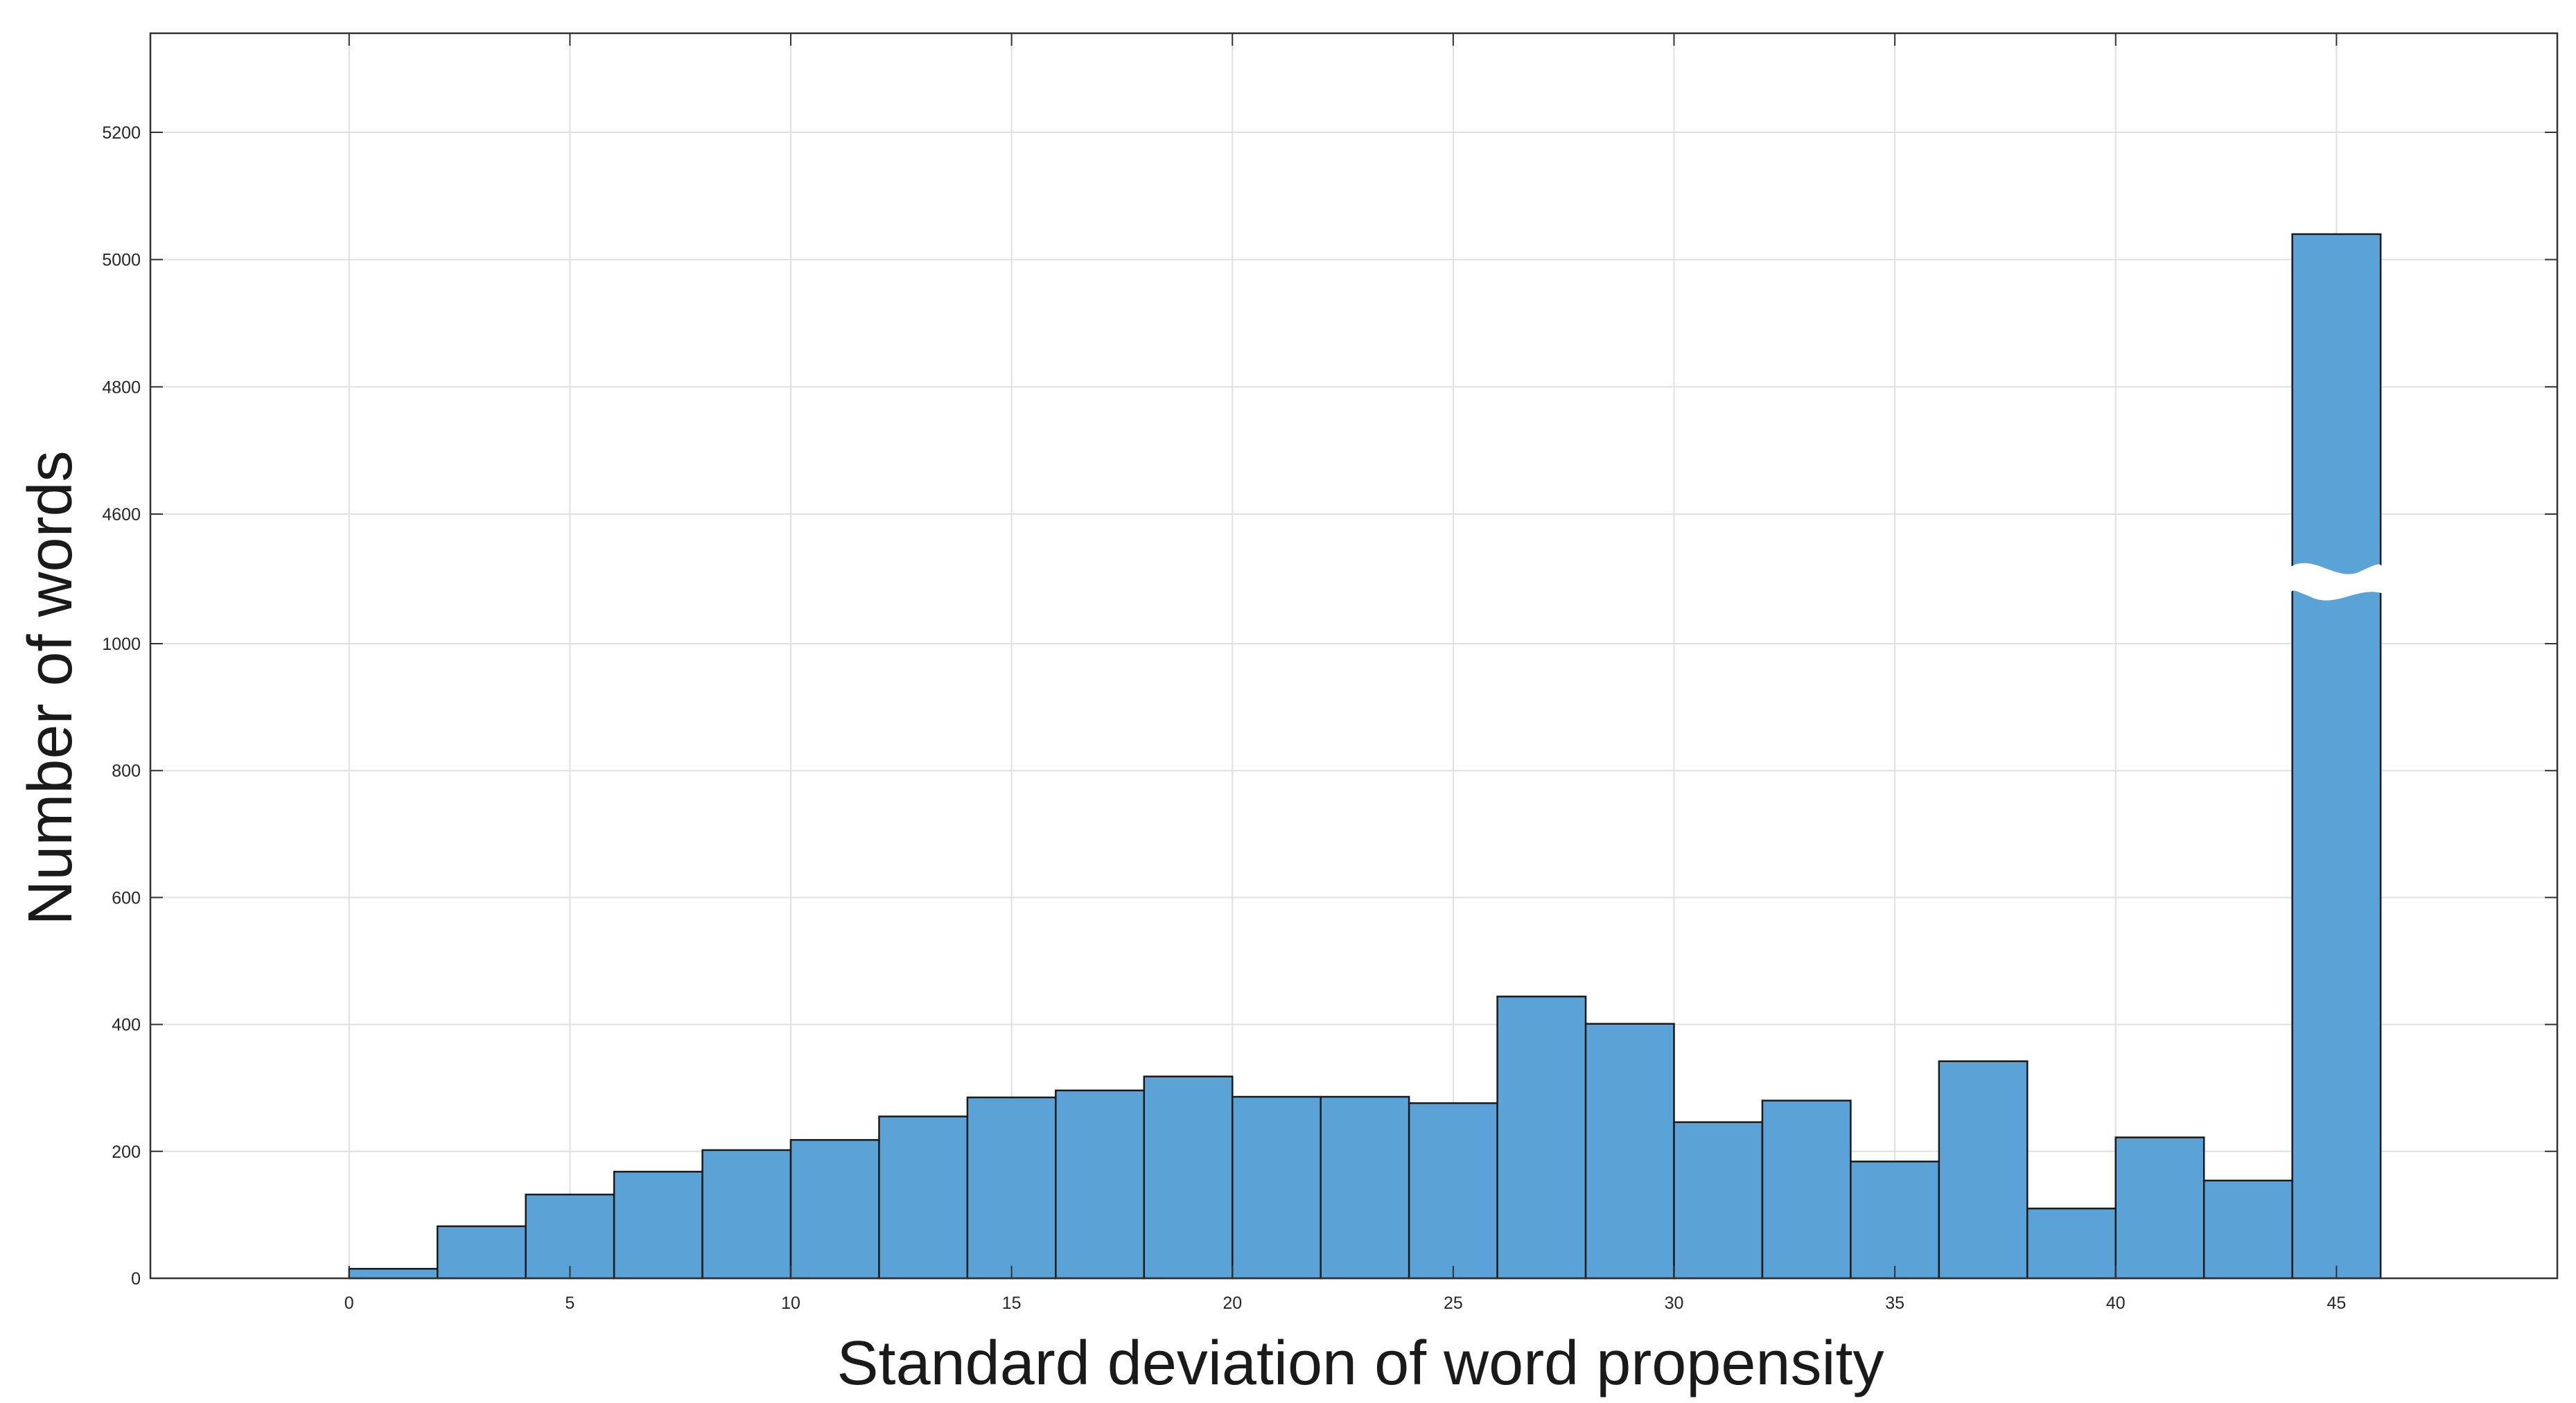  Describe the element at coordinates (1345, 1304) in the screenshot. I see `x-tick-labels: 0 5 10 15 20 25 30 35 40 45` at that location.